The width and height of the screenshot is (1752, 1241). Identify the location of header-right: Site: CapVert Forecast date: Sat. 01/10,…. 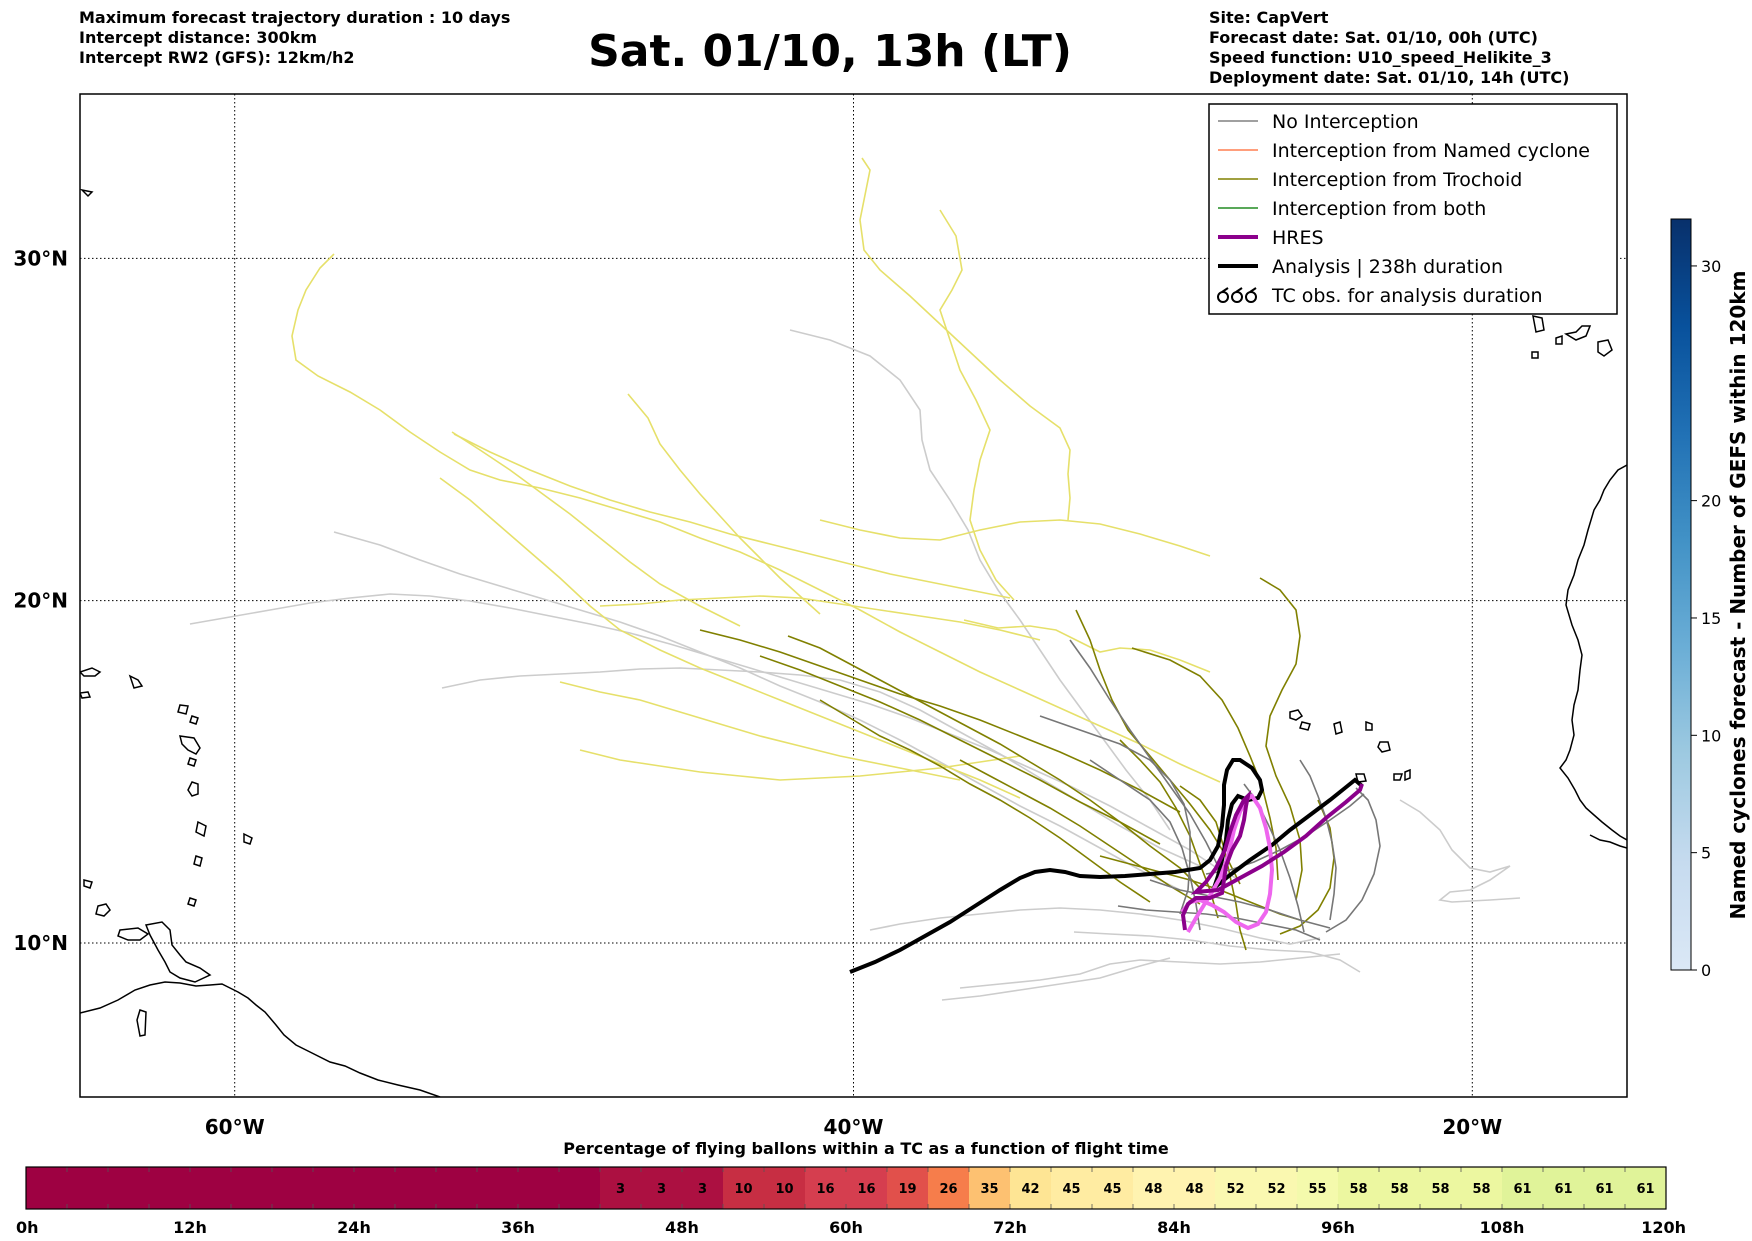
(1389, 48).